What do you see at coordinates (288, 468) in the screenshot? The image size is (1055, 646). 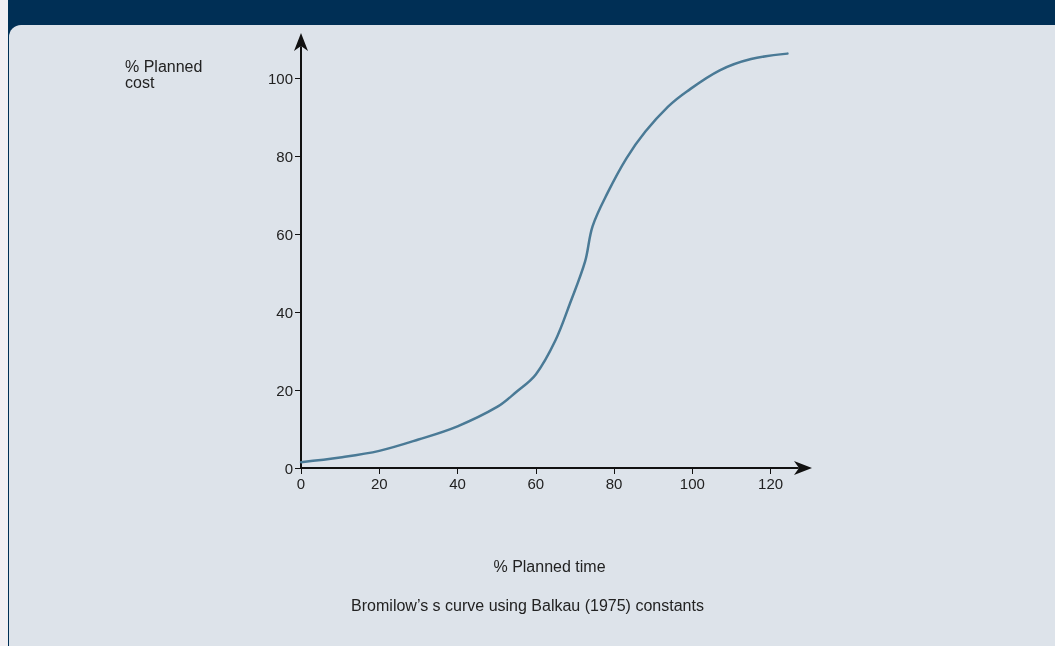 I see `y-tick-label: 0` at bounding box center [288, 468].